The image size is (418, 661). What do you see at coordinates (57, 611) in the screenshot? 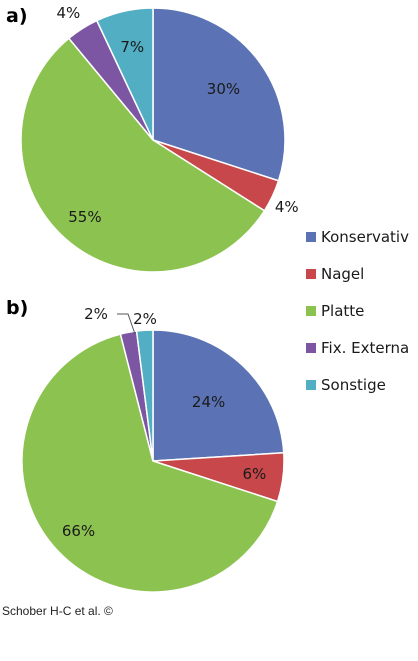
I see `credit-text: Schober H-C et al. ©` at bounding box center [57, 611].